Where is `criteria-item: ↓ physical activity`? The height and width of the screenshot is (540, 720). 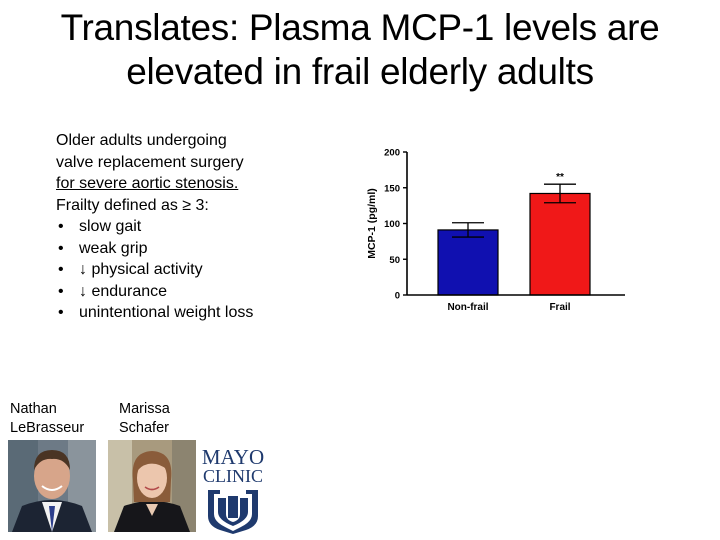 criteria-item: ↓ physical activity is located at coordinates (201, 270).